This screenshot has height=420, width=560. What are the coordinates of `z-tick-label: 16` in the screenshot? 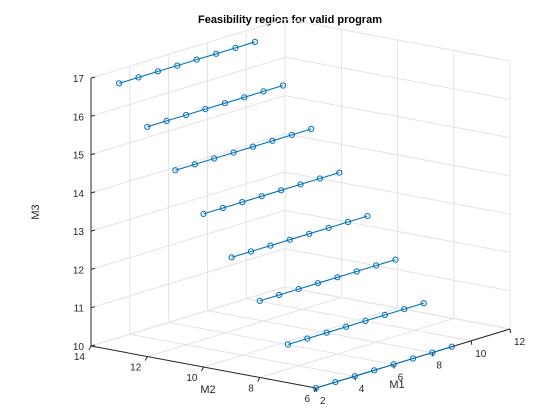 It's located at (79, 117).